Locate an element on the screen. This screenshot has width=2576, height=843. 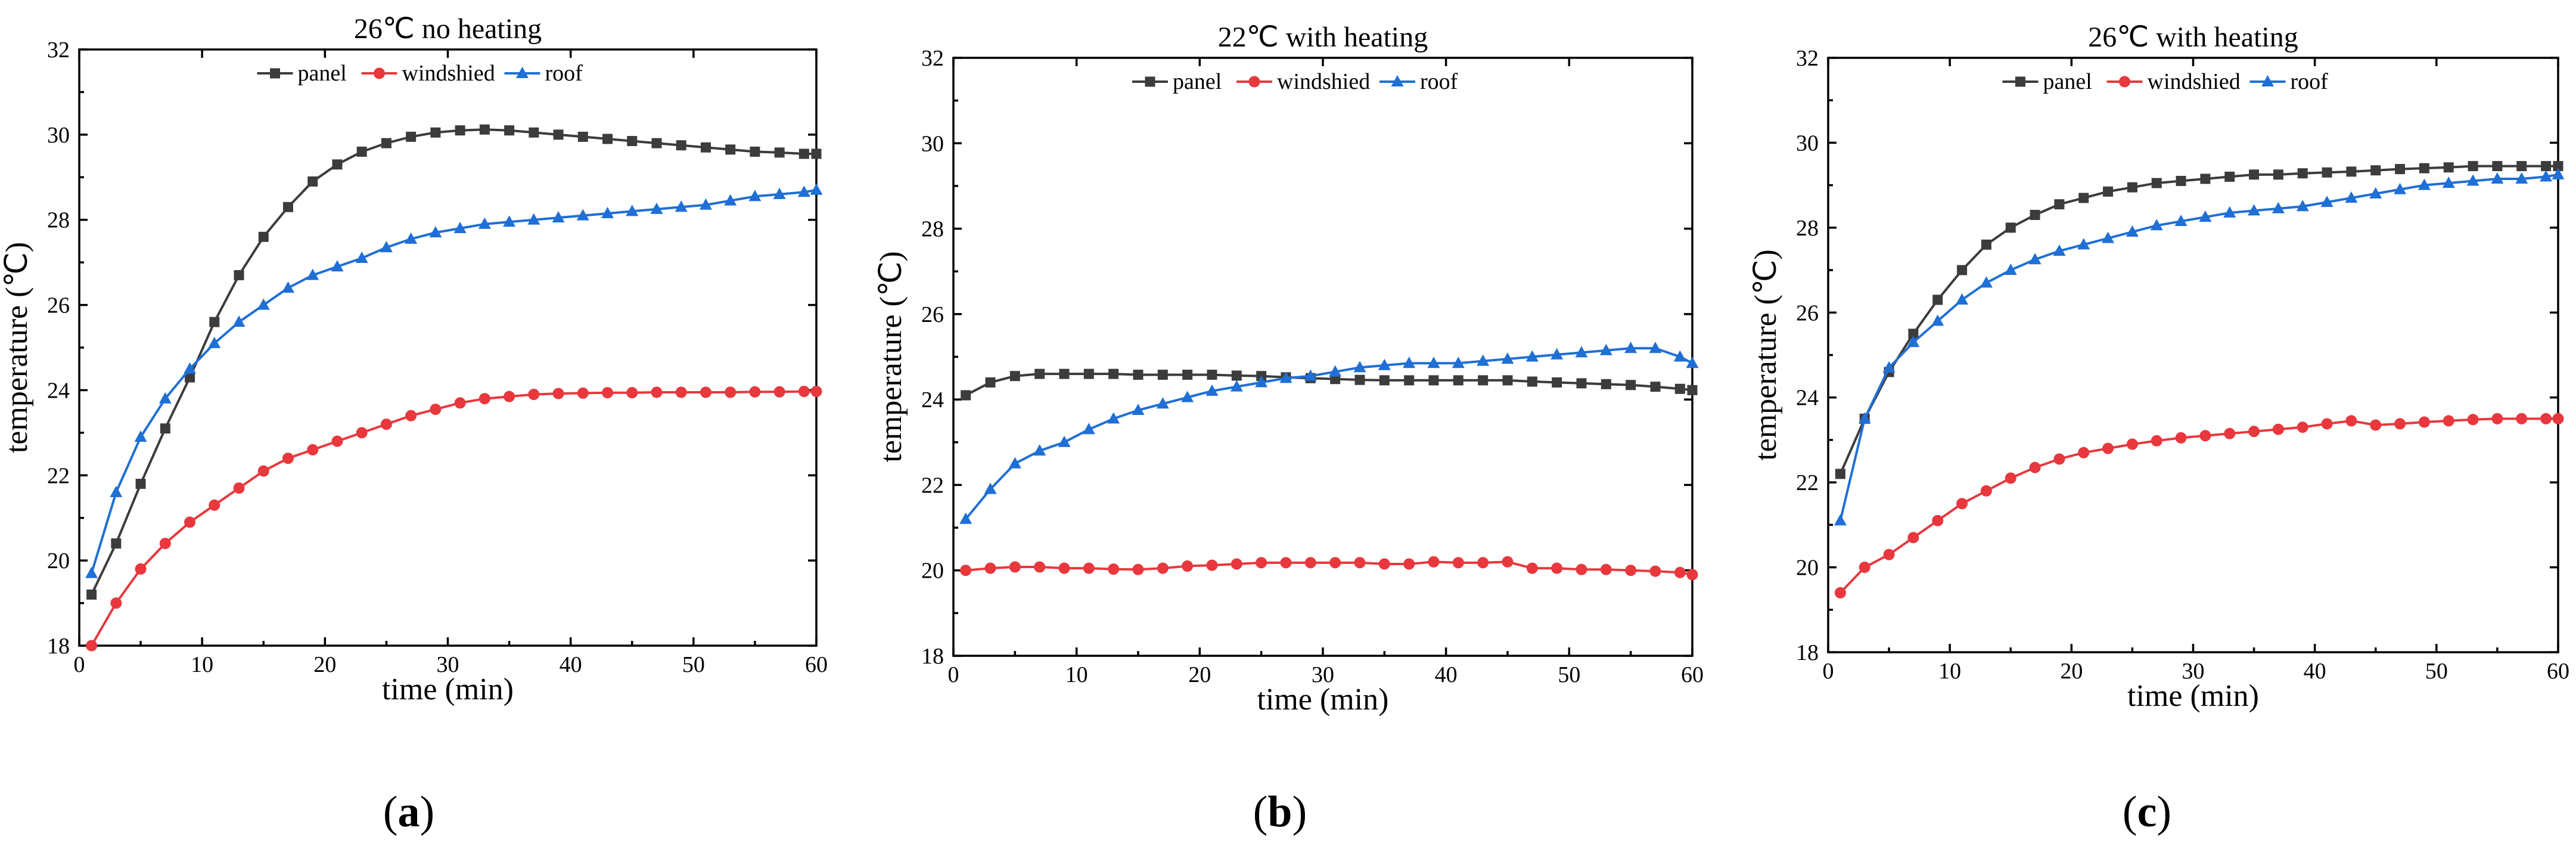
series-roof is located at coordinates (2199, 347).